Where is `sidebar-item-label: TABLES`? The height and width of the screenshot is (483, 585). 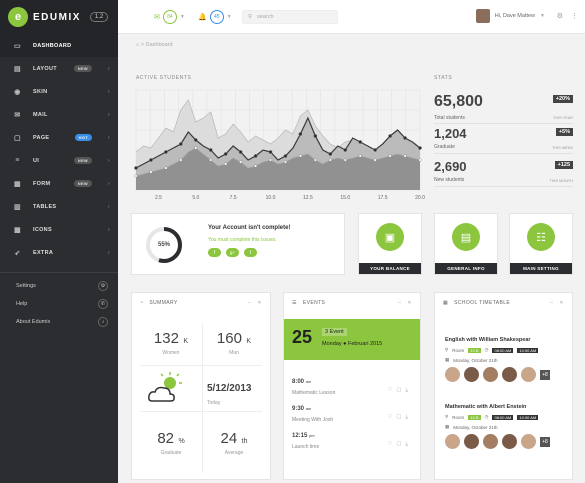
sidebar-item-label: TABLES is located at coordinates (45, 206).